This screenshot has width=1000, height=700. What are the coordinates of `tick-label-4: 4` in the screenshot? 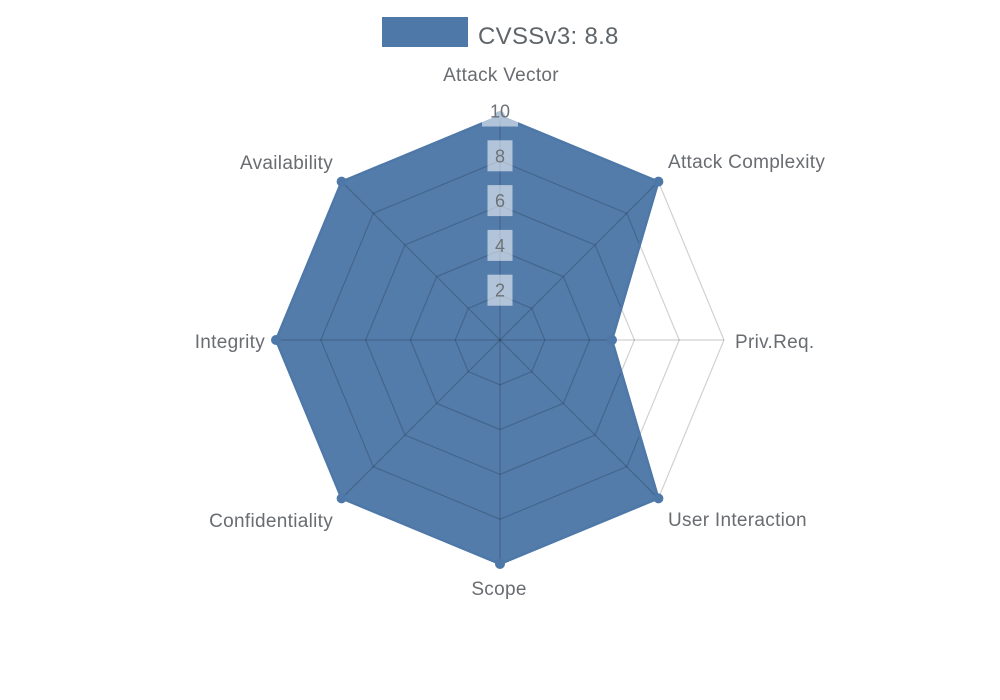 It's located at (500, 246).